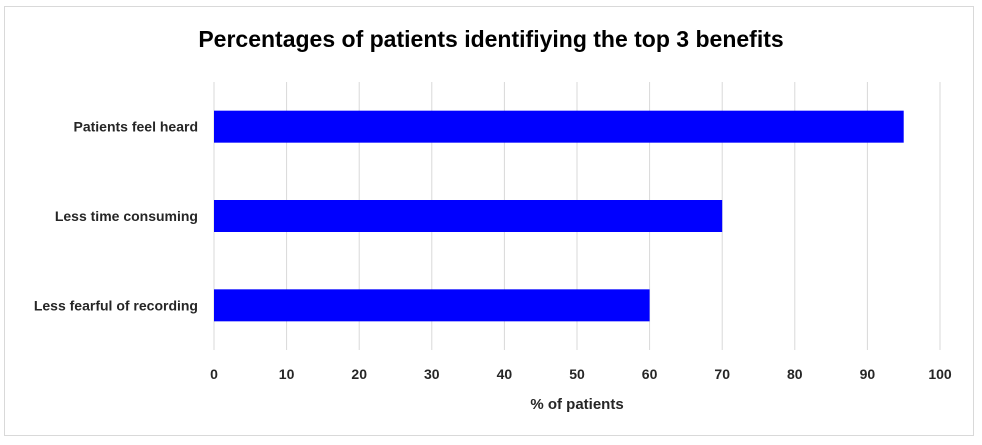 This screenshot has height=445, width=982. What do you see at coordinates (214, 374) in the screenshot?
I see `x-tick-label: 0` at bounding box center [214, 374].